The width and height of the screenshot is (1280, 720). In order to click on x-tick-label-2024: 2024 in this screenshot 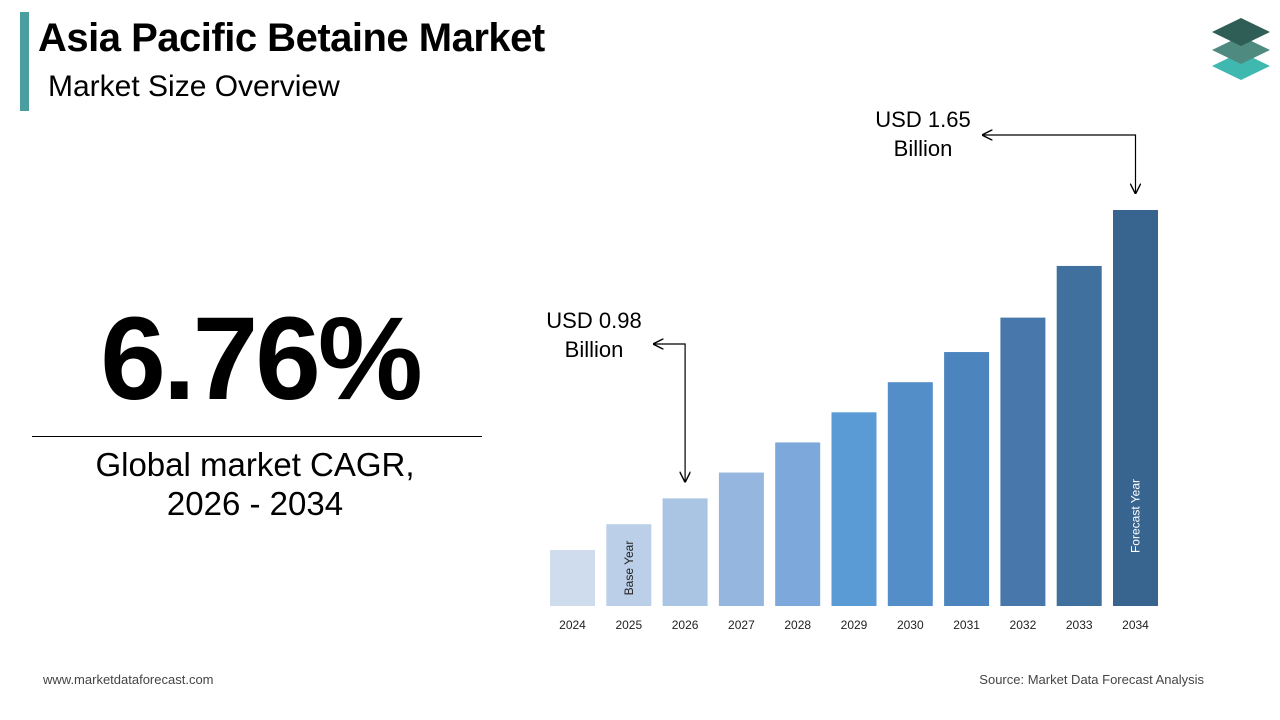, I will do `click(572, 625)`.